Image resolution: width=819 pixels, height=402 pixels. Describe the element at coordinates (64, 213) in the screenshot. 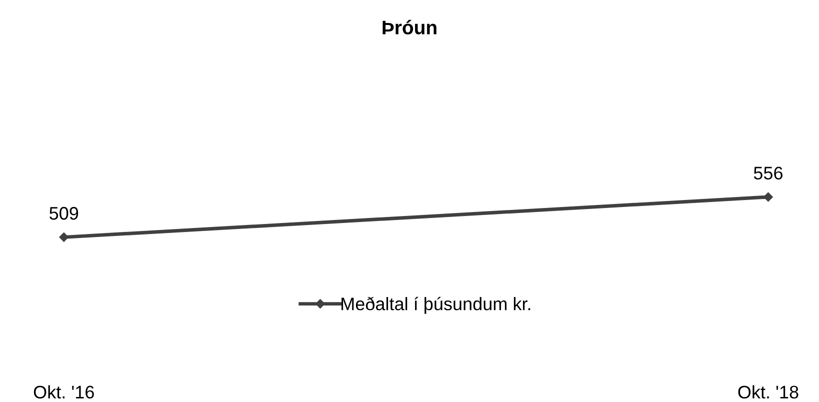

I see `data-label: 509` at that location.